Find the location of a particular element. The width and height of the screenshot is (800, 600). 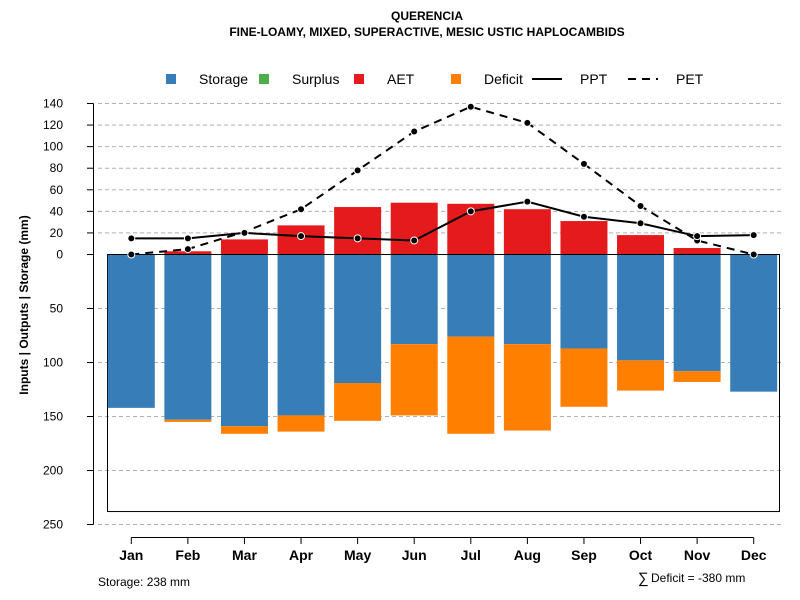

legend-ppt-label: PPT is located at coordinates (594, 79).